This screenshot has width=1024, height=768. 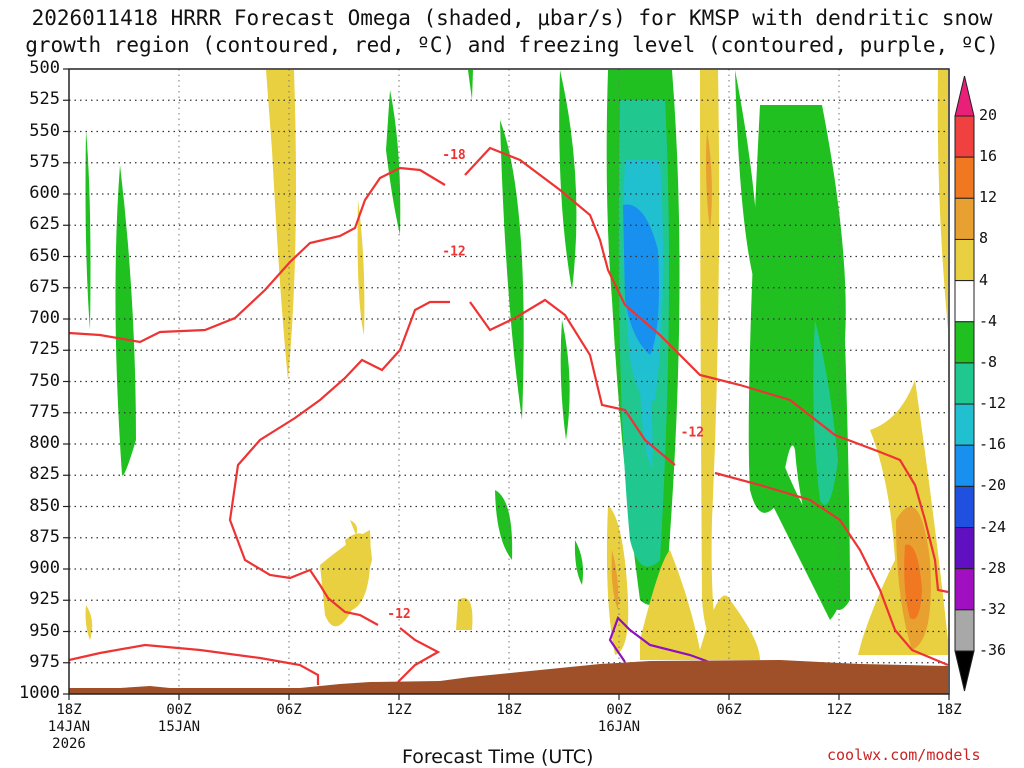 I want to click on x-tick-date: 15JAN, so click(x=179, y=727).